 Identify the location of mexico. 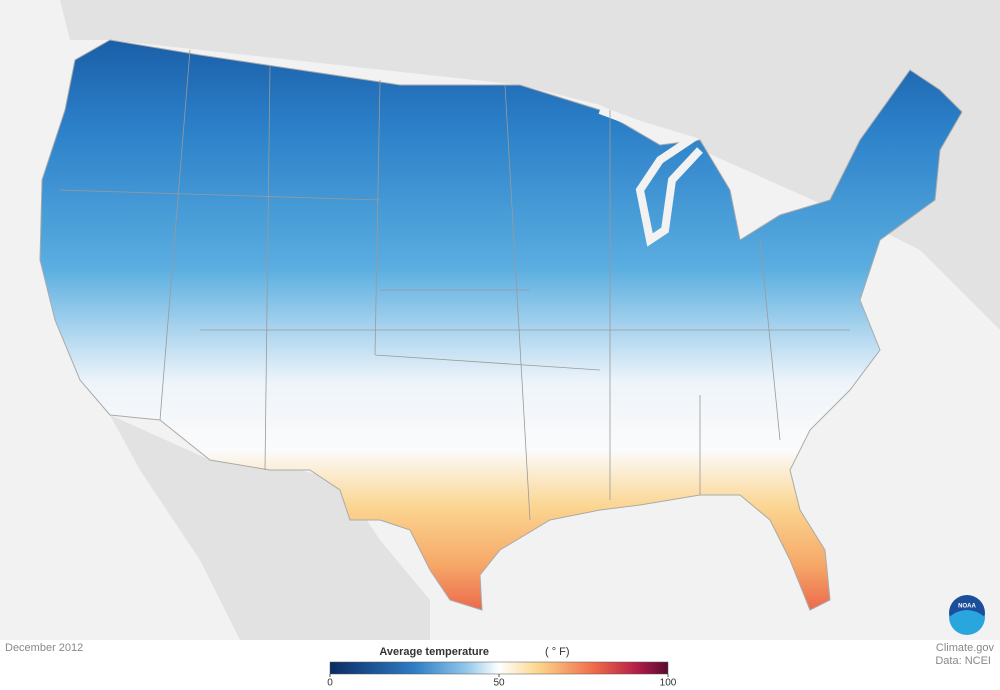
(270, 527).